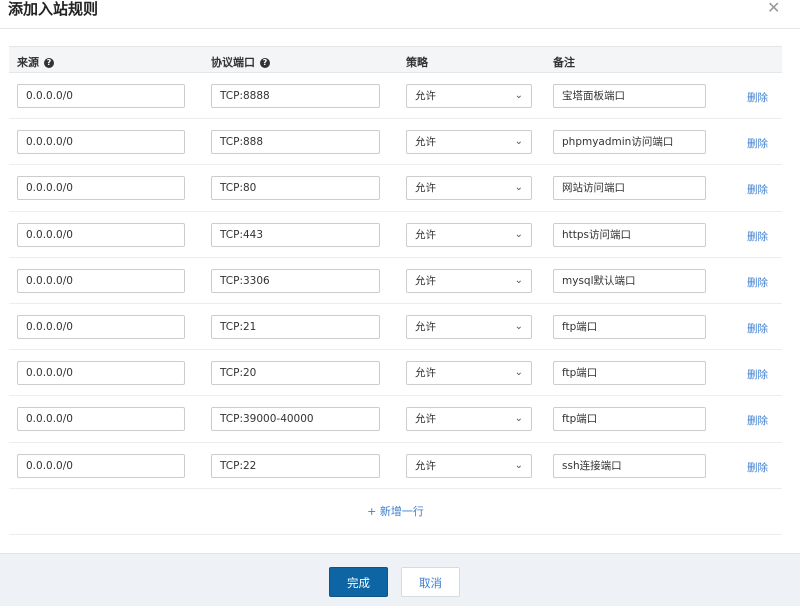 The width and height of the screenshot is (800, 606). Describe the element at coordinates (395, 188) in the screenshot. I see `table-row: 0.0.0.0/0 TCP:80 允许 ⌄ 网站访问端口 删除` at that location.